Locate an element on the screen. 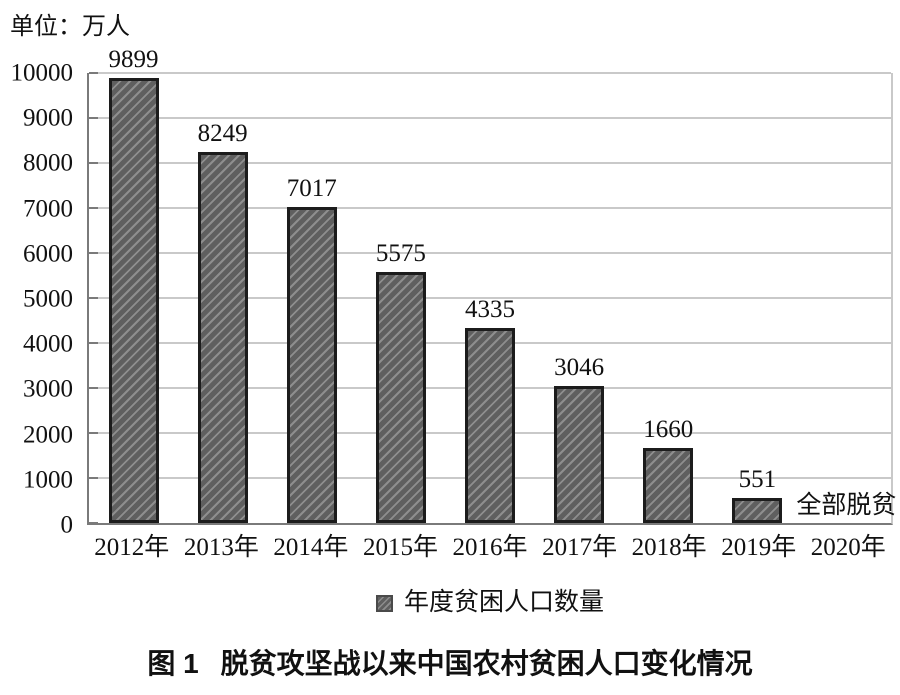 The width and height of the screenshot is (900, 695). bar-value-label-2016年: 4335 is located at coordinates (489, 309).